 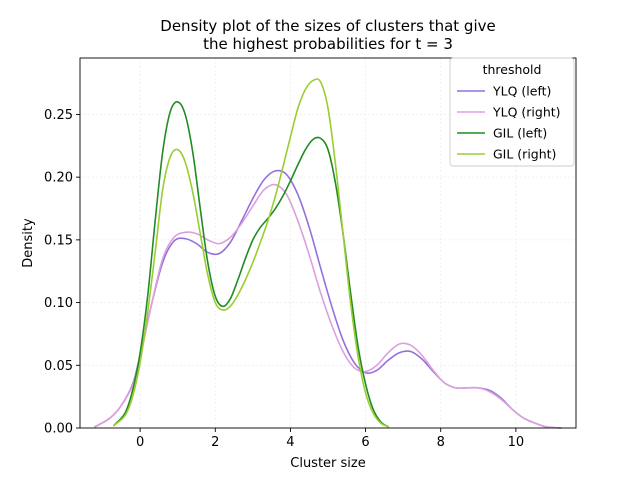 What do you see at coordinates (512, 69) in the screenshot?
I see `legend-title: threshold` at bounding box center [512, 69].